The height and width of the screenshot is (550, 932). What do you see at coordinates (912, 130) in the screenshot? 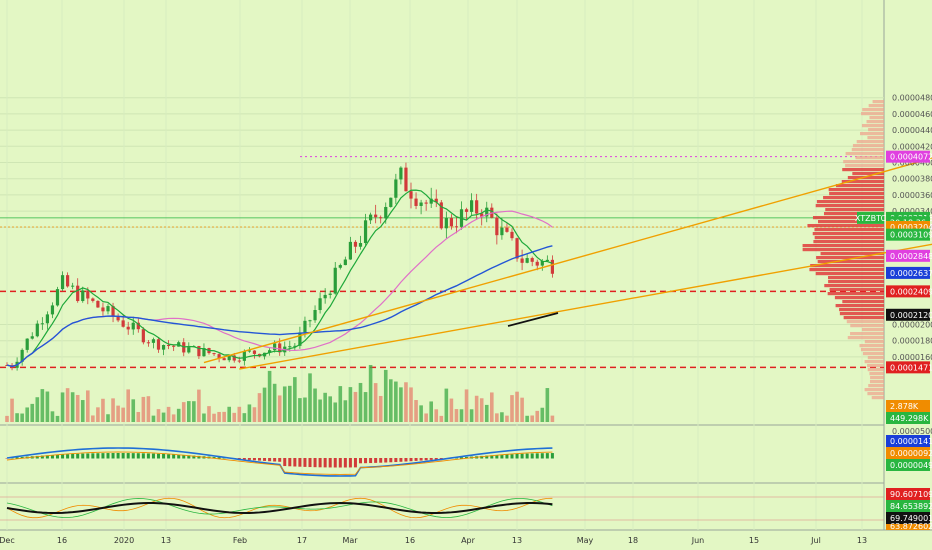
I see `y-tick-label: 0.00004400` at bounding box center [912, 130].